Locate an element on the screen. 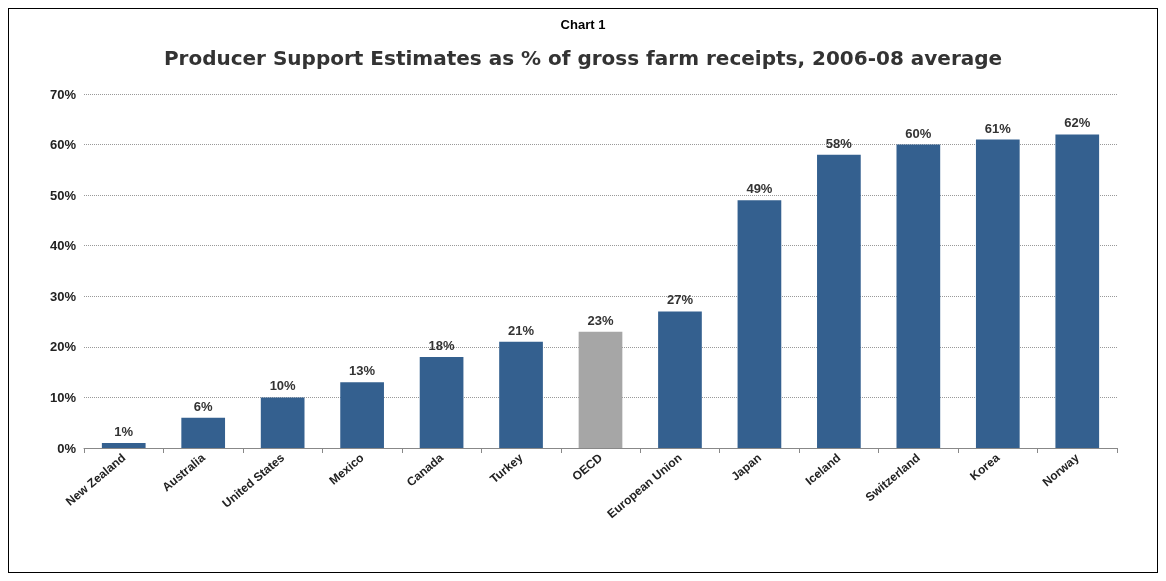 The image size is (1166, 581). y-tick-label: 20% is located at coordinates (63, 347).